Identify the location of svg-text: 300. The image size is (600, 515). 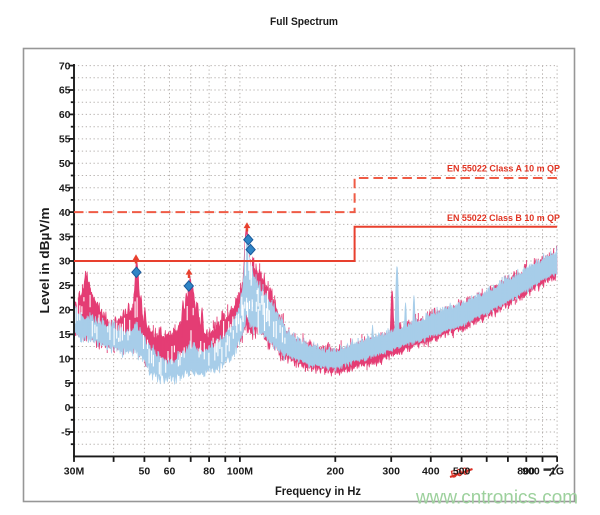
(391, 472).